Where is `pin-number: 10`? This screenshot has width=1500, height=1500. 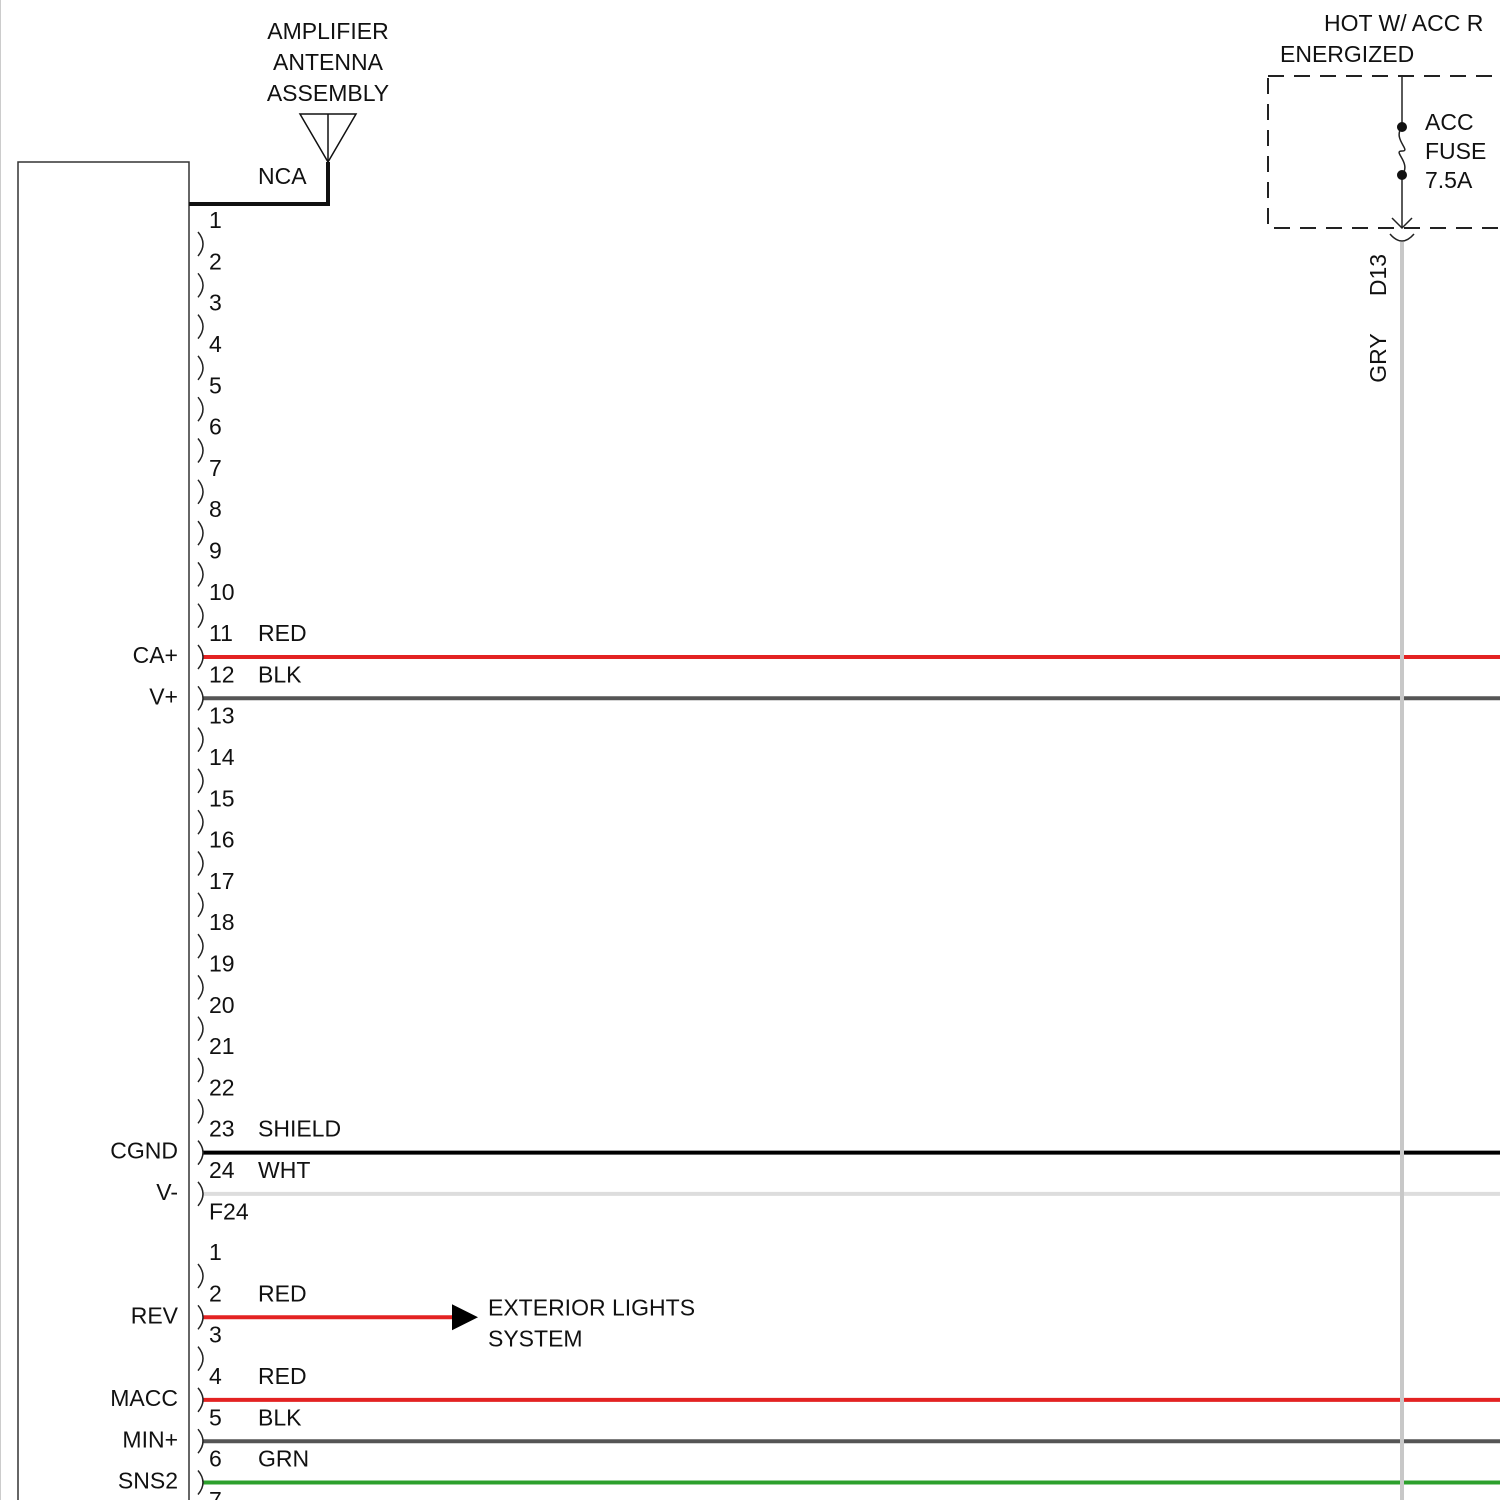
pin-number: 10 is located at coordinates (222, 592).